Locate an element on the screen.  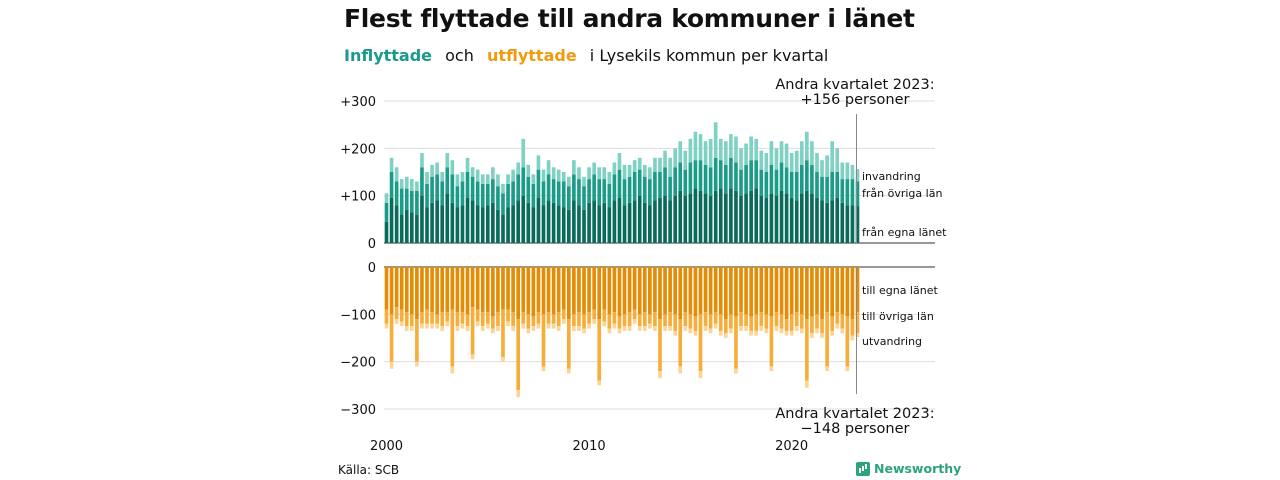
brand: Newsworthy is located at coordinates (908, 468).